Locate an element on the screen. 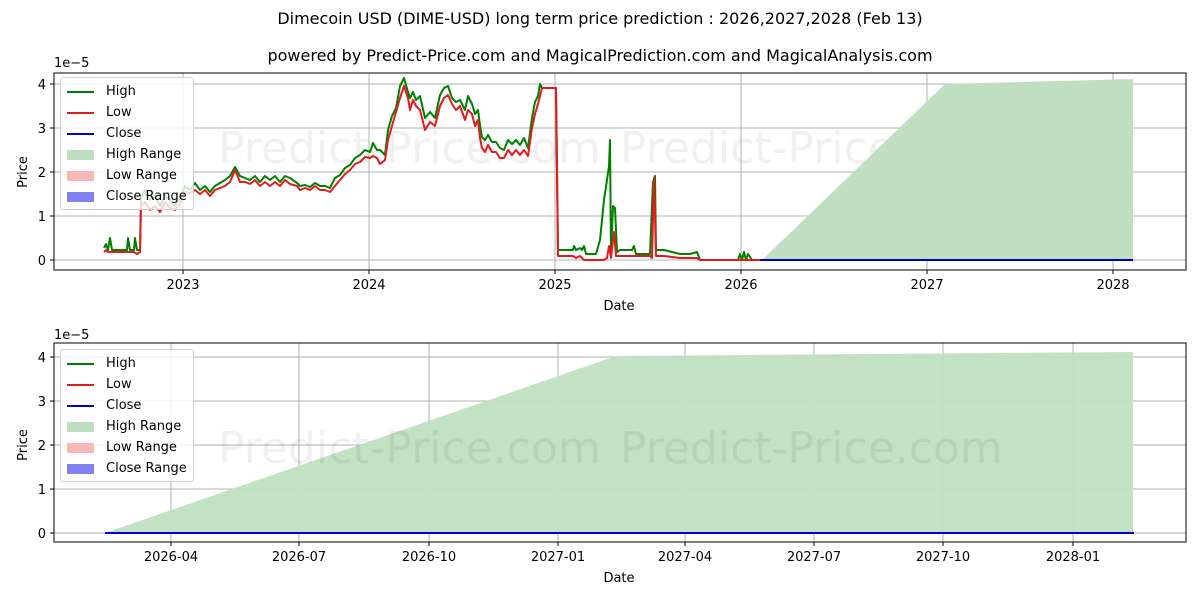 Image resolution: width=1200 pixels, height=600 pixels. x-tick-label: 2027-07 is located at coordinates (814, 557).